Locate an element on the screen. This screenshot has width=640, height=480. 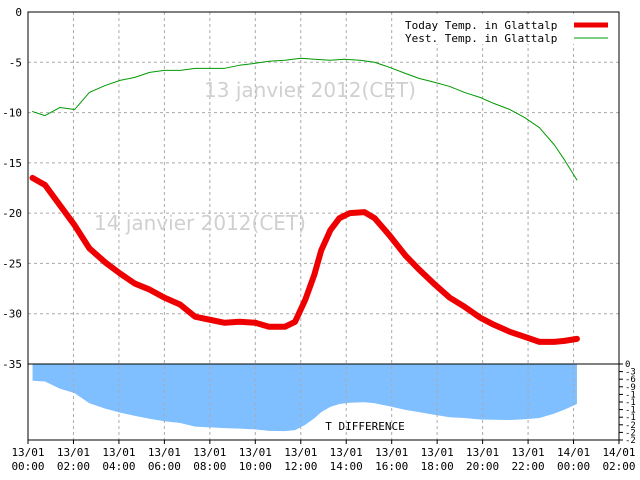
y-tick-label: -10 is located at coordinates (12, 113).